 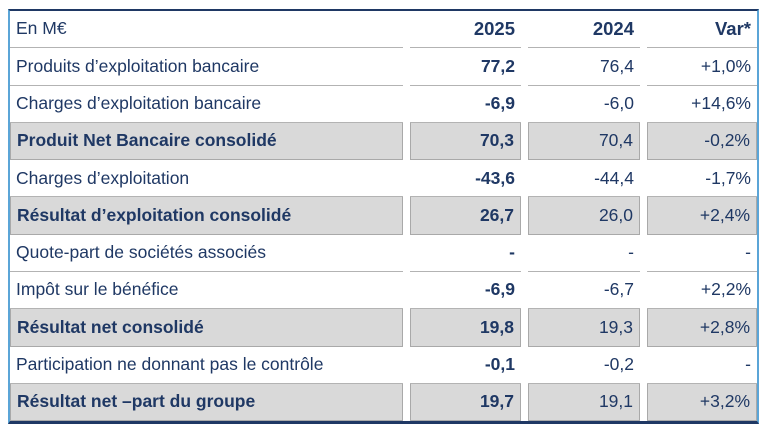 I want to click on value-2024-cell: -6,0, so click(x=584, y=104).